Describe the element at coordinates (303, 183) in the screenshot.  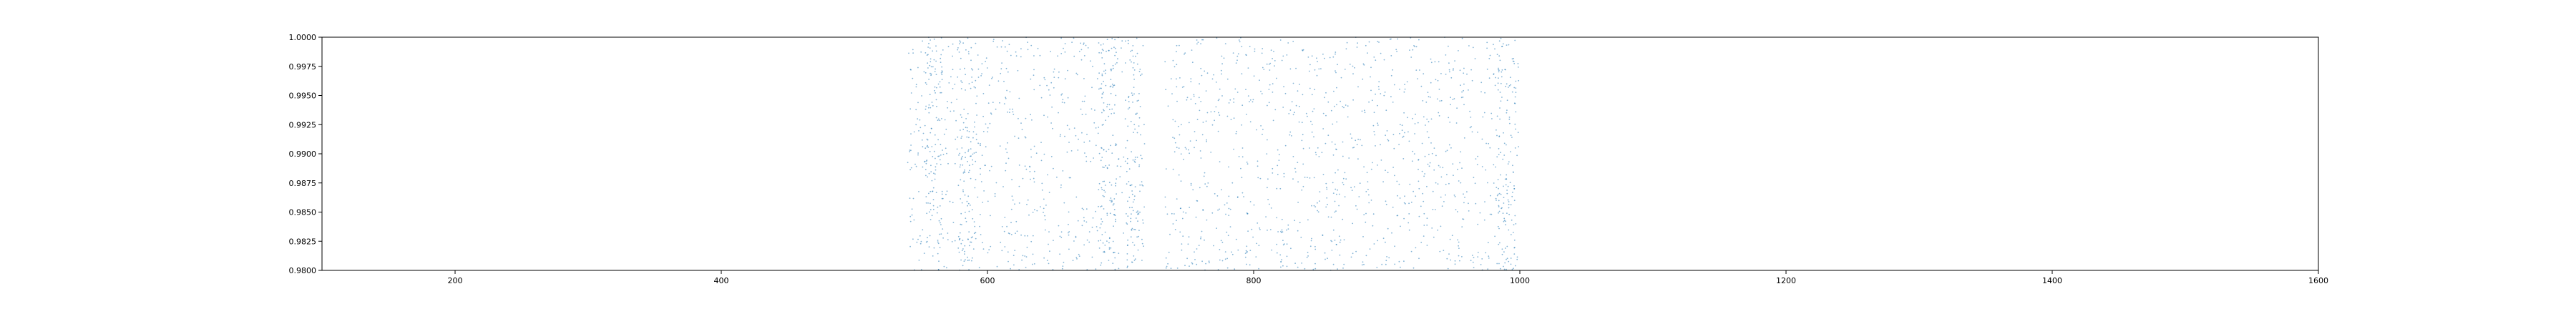
I see `y-tick-label: 0.9875` at that location.